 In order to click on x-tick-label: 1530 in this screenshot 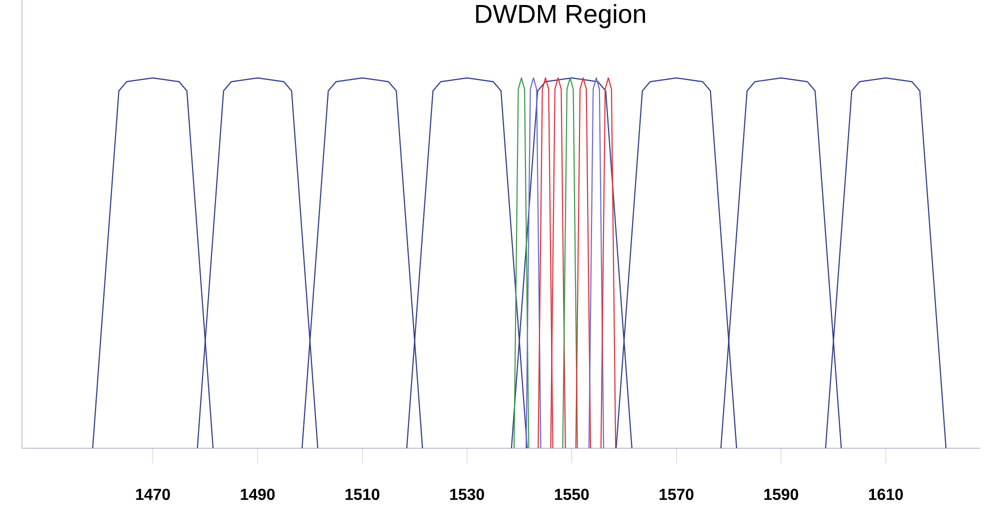, I will do `click(467, 494)`.